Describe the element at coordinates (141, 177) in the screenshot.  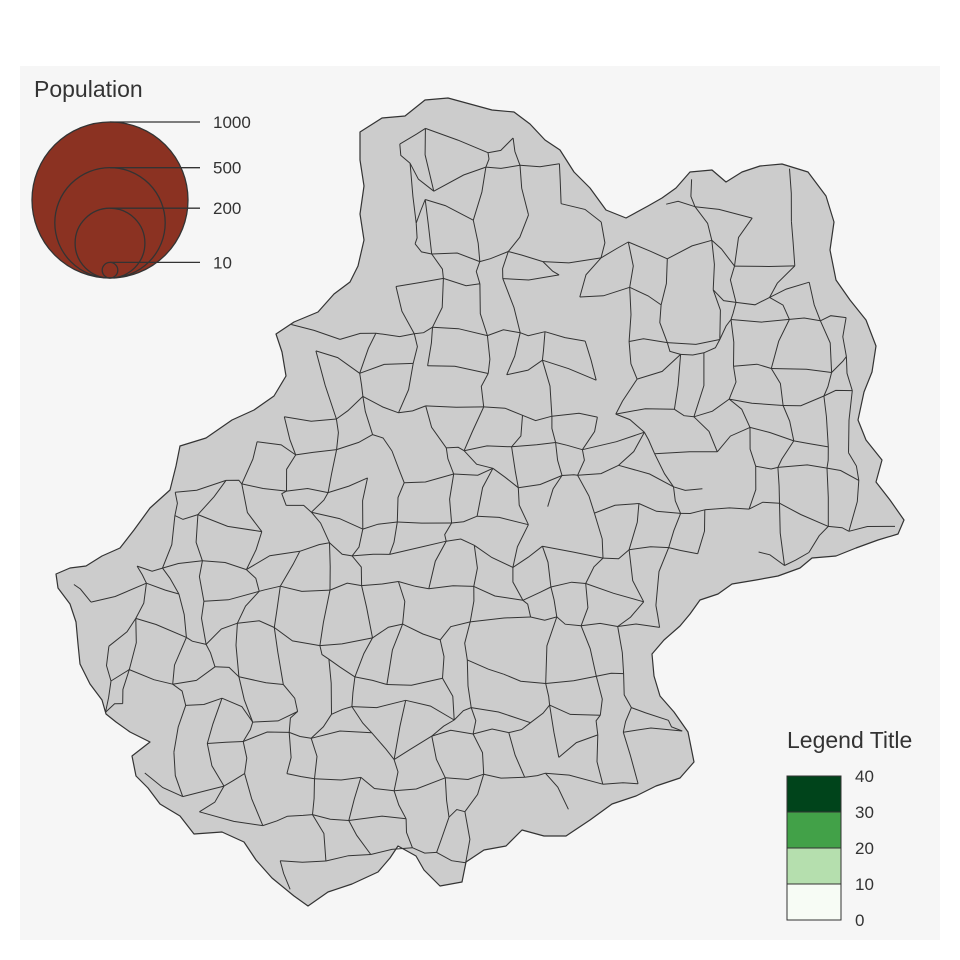
I see `population-legend: Population 1000 500 200 10` at that location.